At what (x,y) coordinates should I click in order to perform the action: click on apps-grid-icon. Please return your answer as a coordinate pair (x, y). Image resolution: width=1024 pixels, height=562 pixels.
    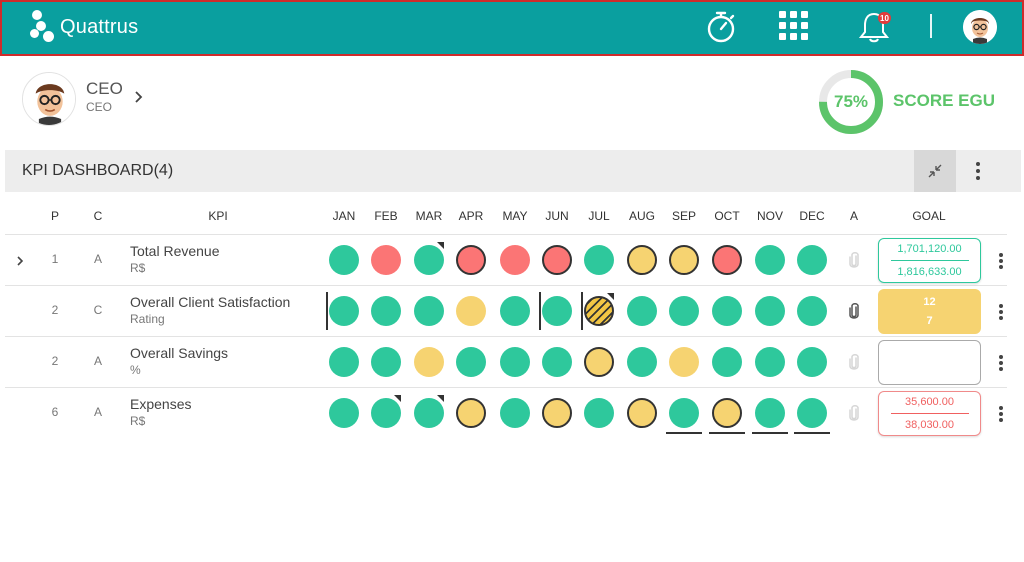
    Looking at the image, I should click on (794, 27).